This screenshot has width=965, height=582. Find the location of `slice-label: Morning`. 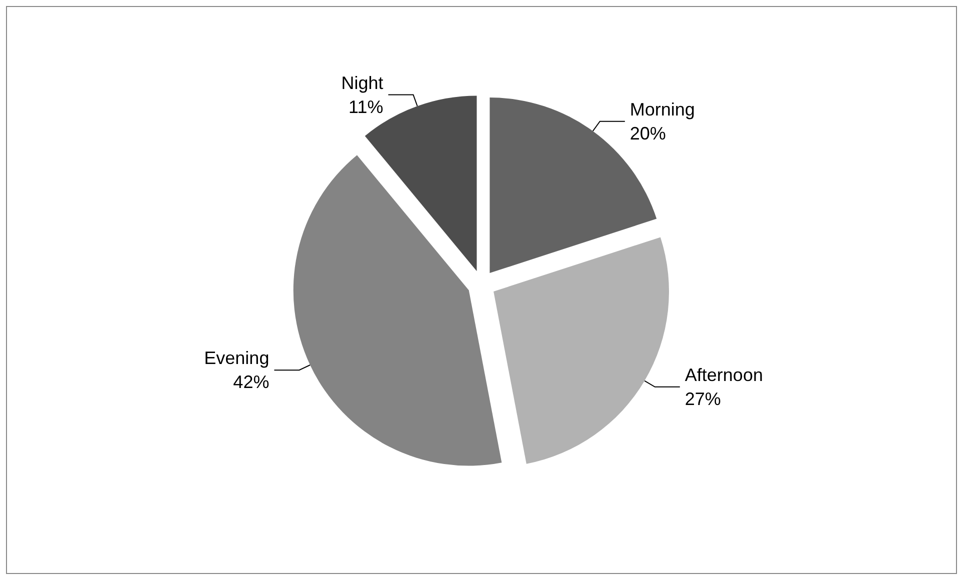

slice-label: Morning is located at coordinates (662, 109).